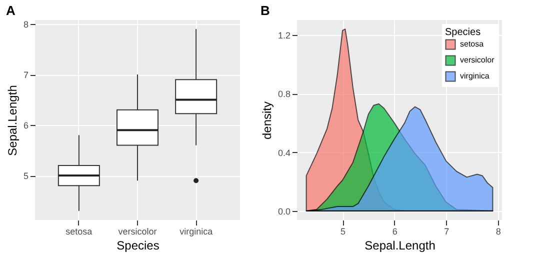  I want to click on x-tick-label: 5, so click(343, 231).